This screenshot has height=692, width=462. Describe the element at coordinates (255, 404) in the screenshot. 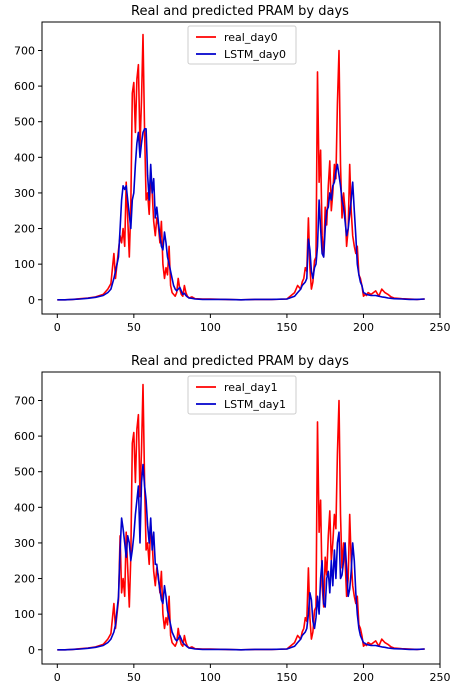

I see `legend-label-lstm: LSTM_day1` at that location.